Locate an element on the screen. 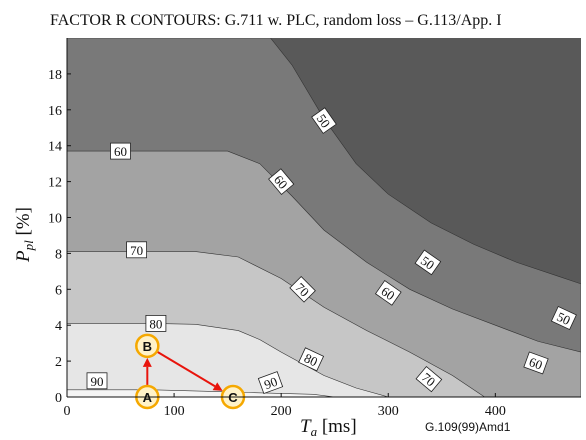  y-tick-label: 16 is located at coordinates (55, 111).